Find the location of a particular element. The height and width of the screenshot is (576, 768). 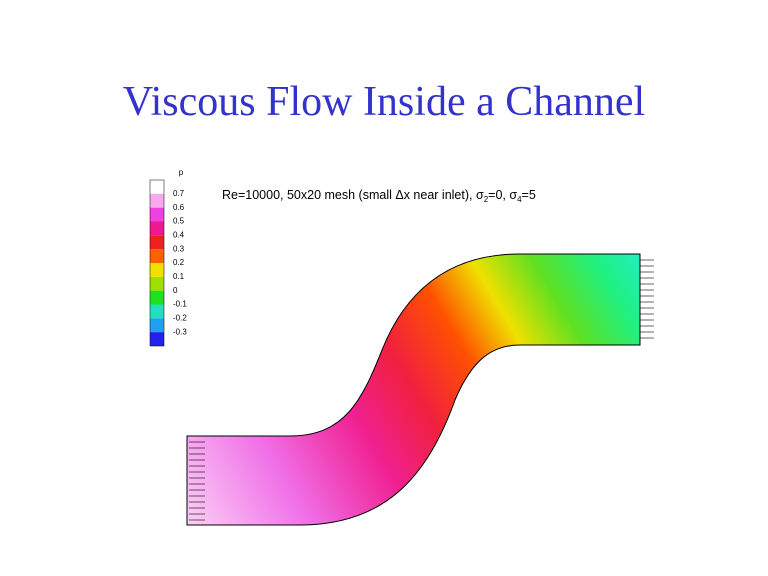

colorbar-frame is located at coordinates (157, 263).